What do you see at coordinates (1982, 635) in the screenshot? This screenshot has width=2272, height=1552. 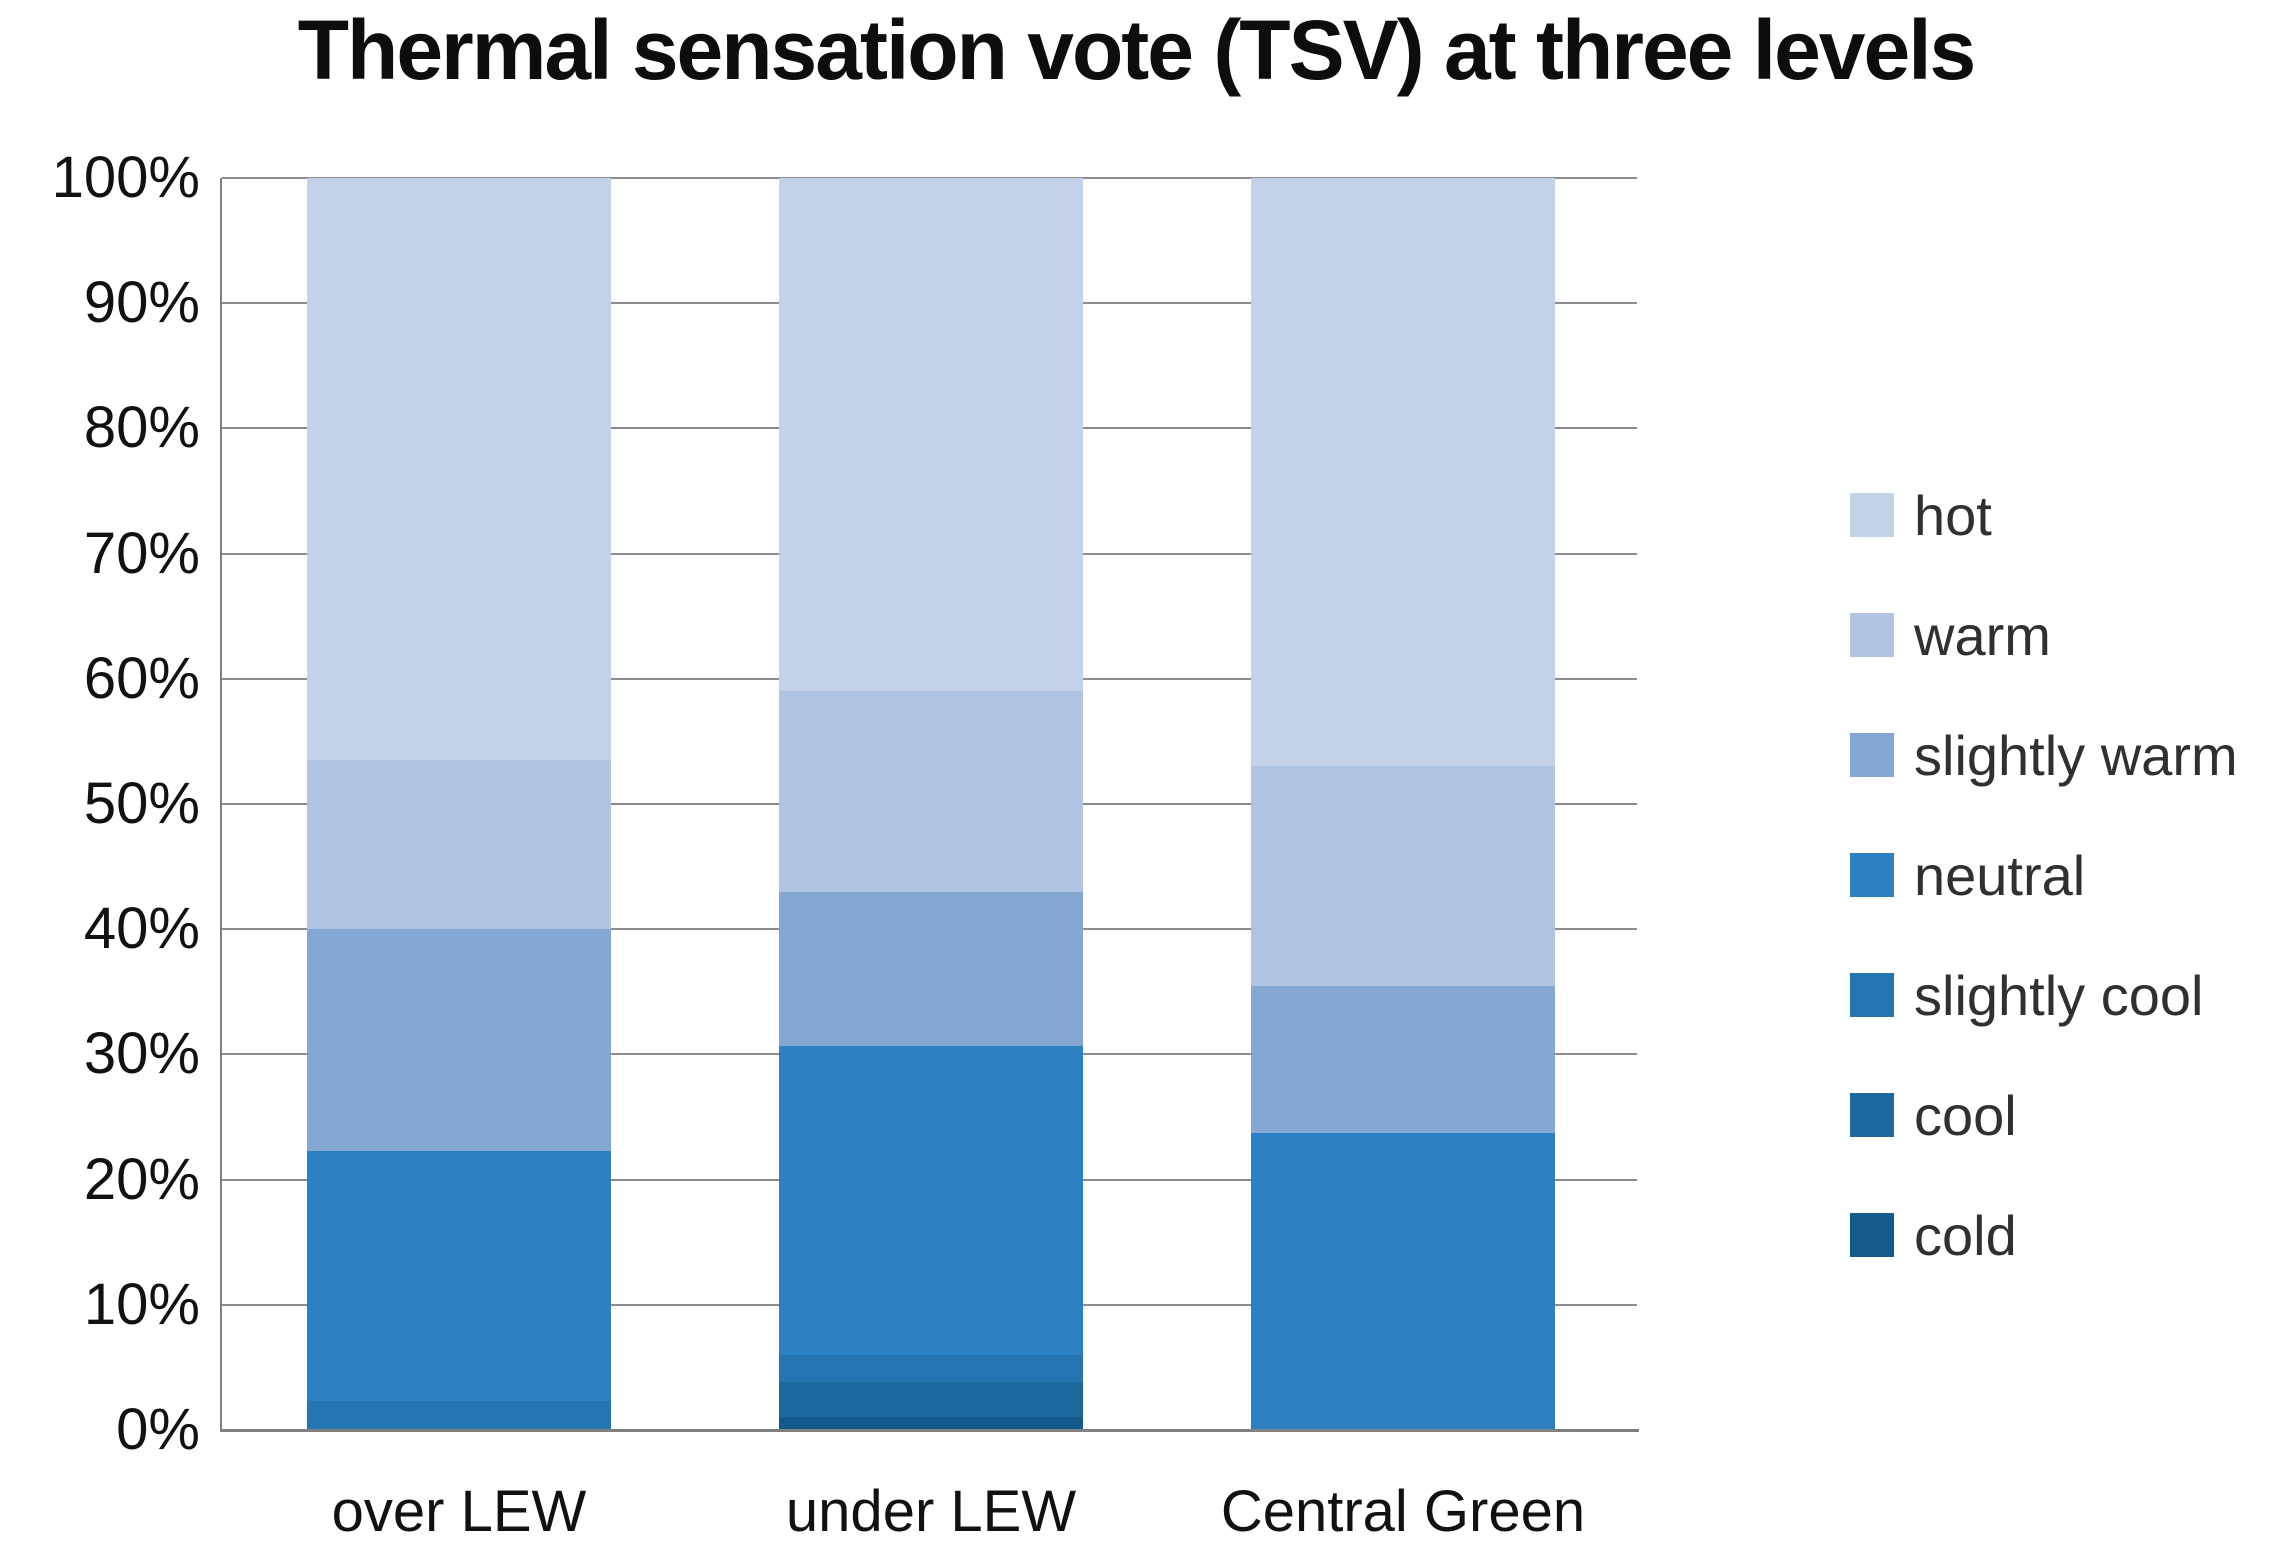 I see `legend-label: warm` at bounding box center [1982, 635].